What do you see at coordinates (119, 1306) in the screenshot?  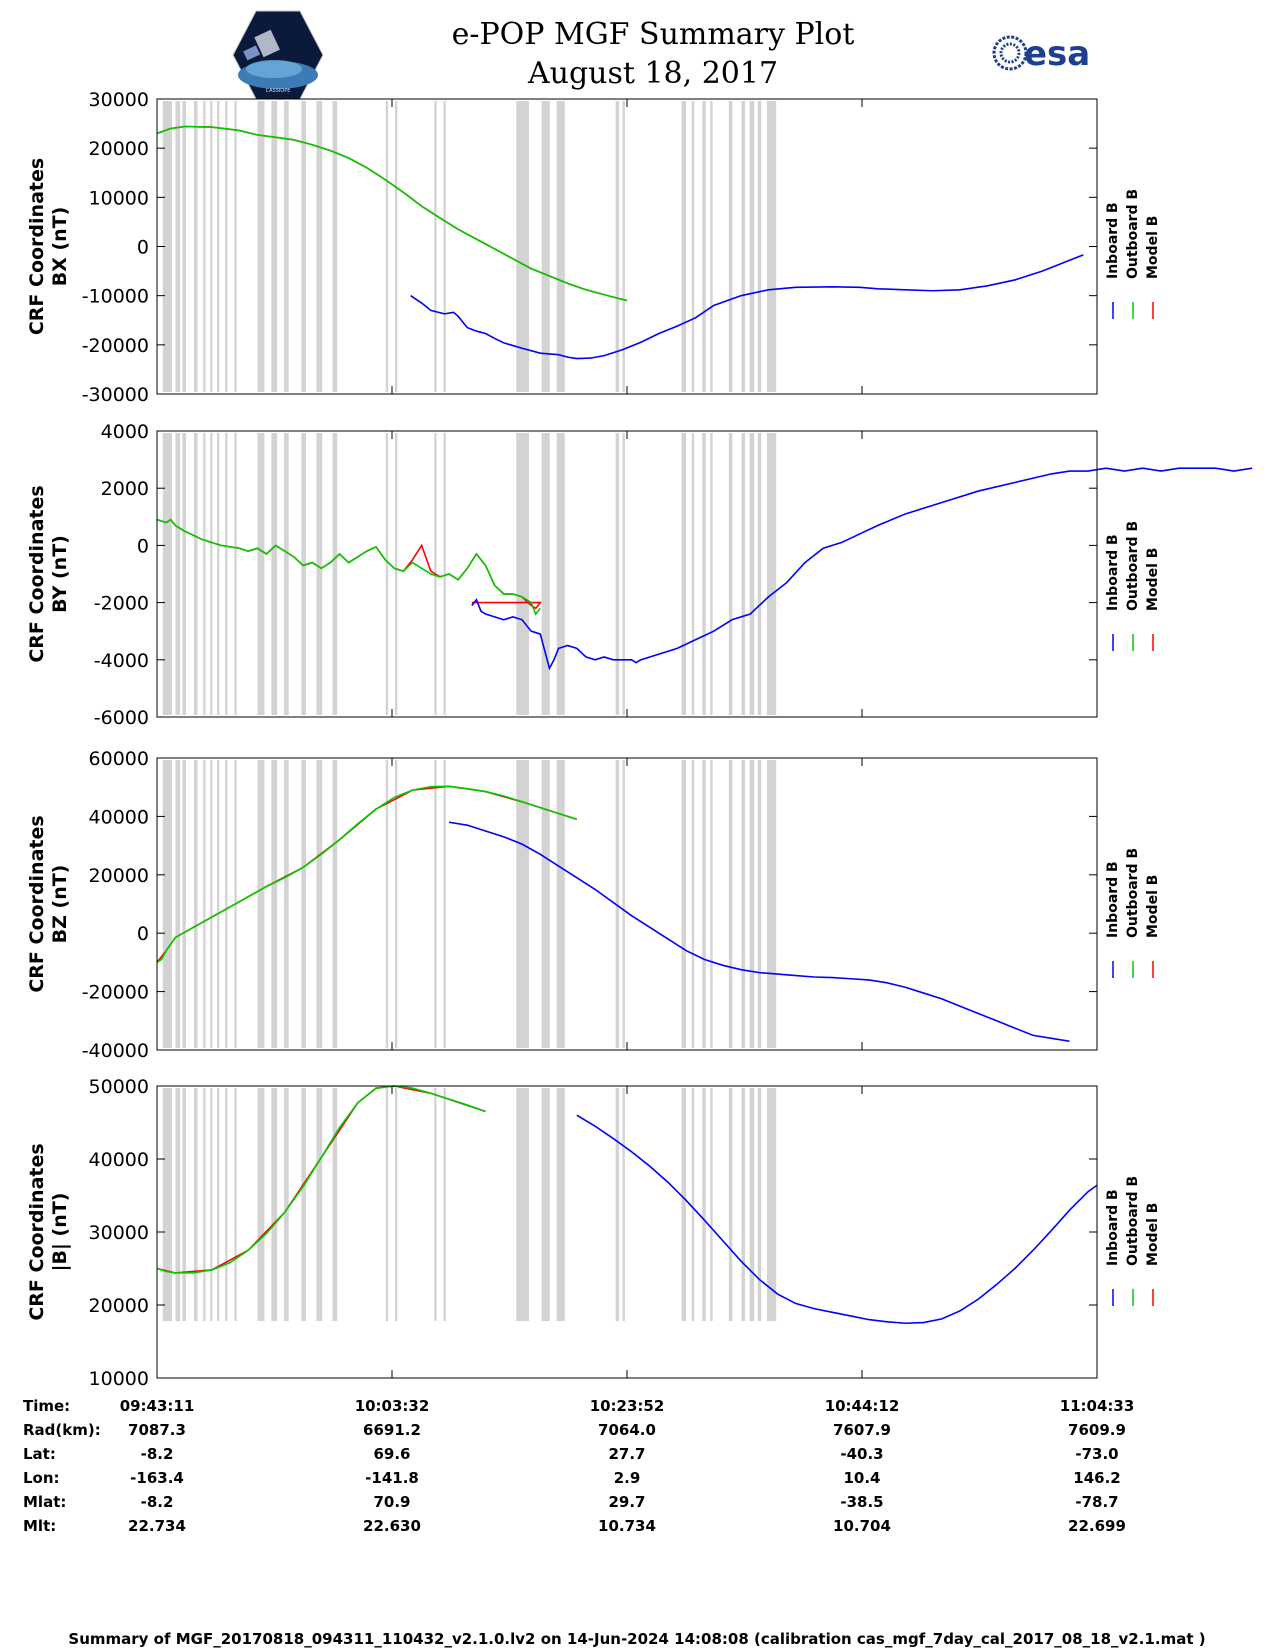 I see `y-tick-label: 20000` at bounding box center [119, 1306].